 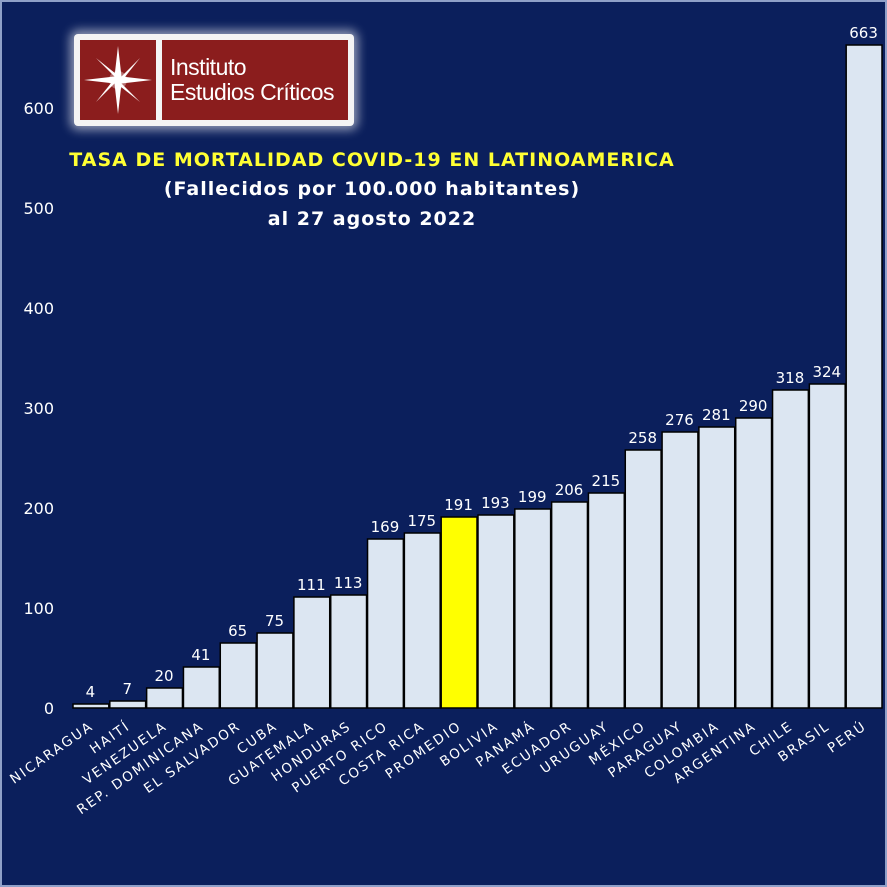 I want to click on compass-star-icon, so click(x=118, y=80).